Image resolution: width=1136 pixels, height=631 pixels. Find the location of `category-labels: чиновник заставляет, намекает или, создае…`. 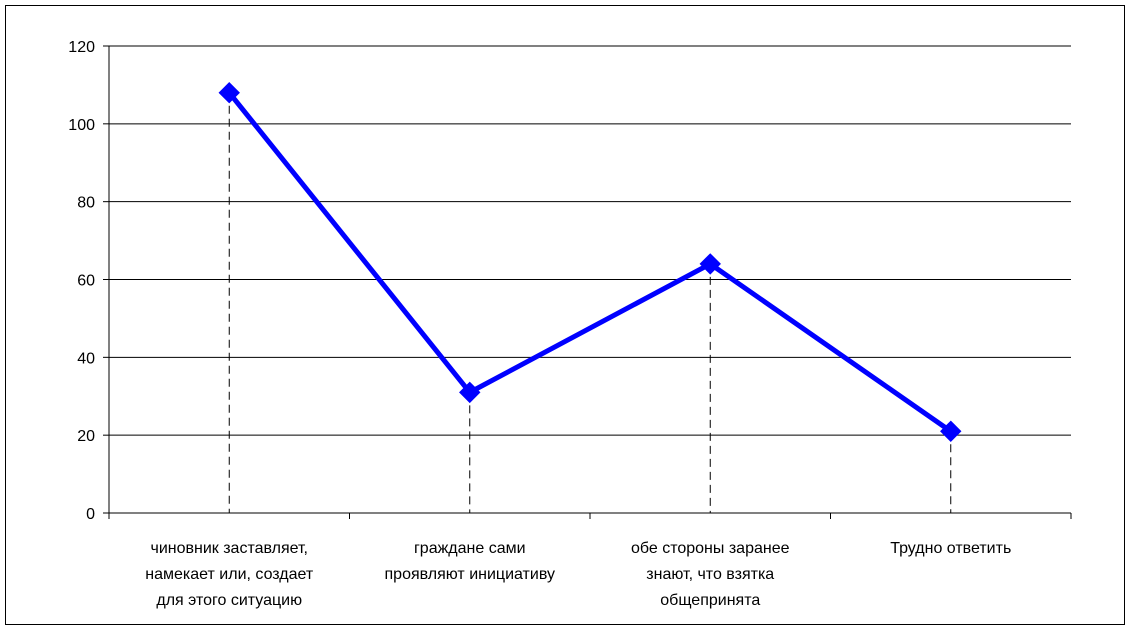

category-labels: чиновник заставляет, намекает или, создае… is located at coordinates (578, 574).